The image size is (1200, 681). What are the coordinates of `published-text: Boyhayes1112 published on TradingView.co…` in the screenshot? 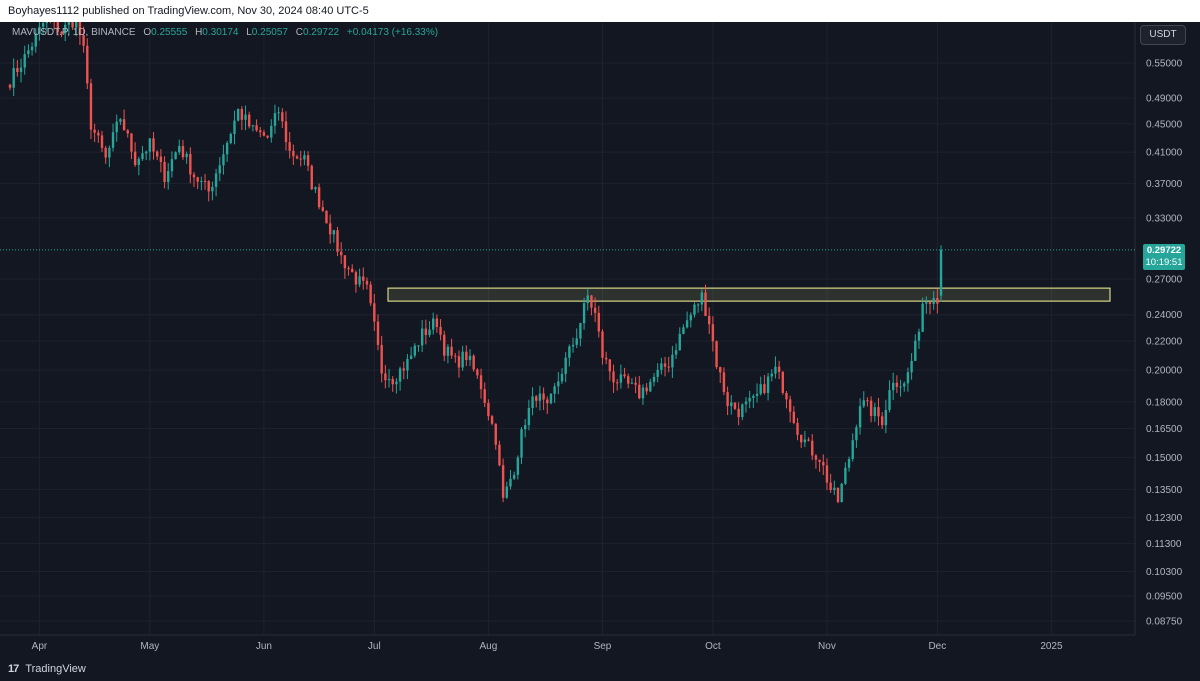 It's located at (188, 11).